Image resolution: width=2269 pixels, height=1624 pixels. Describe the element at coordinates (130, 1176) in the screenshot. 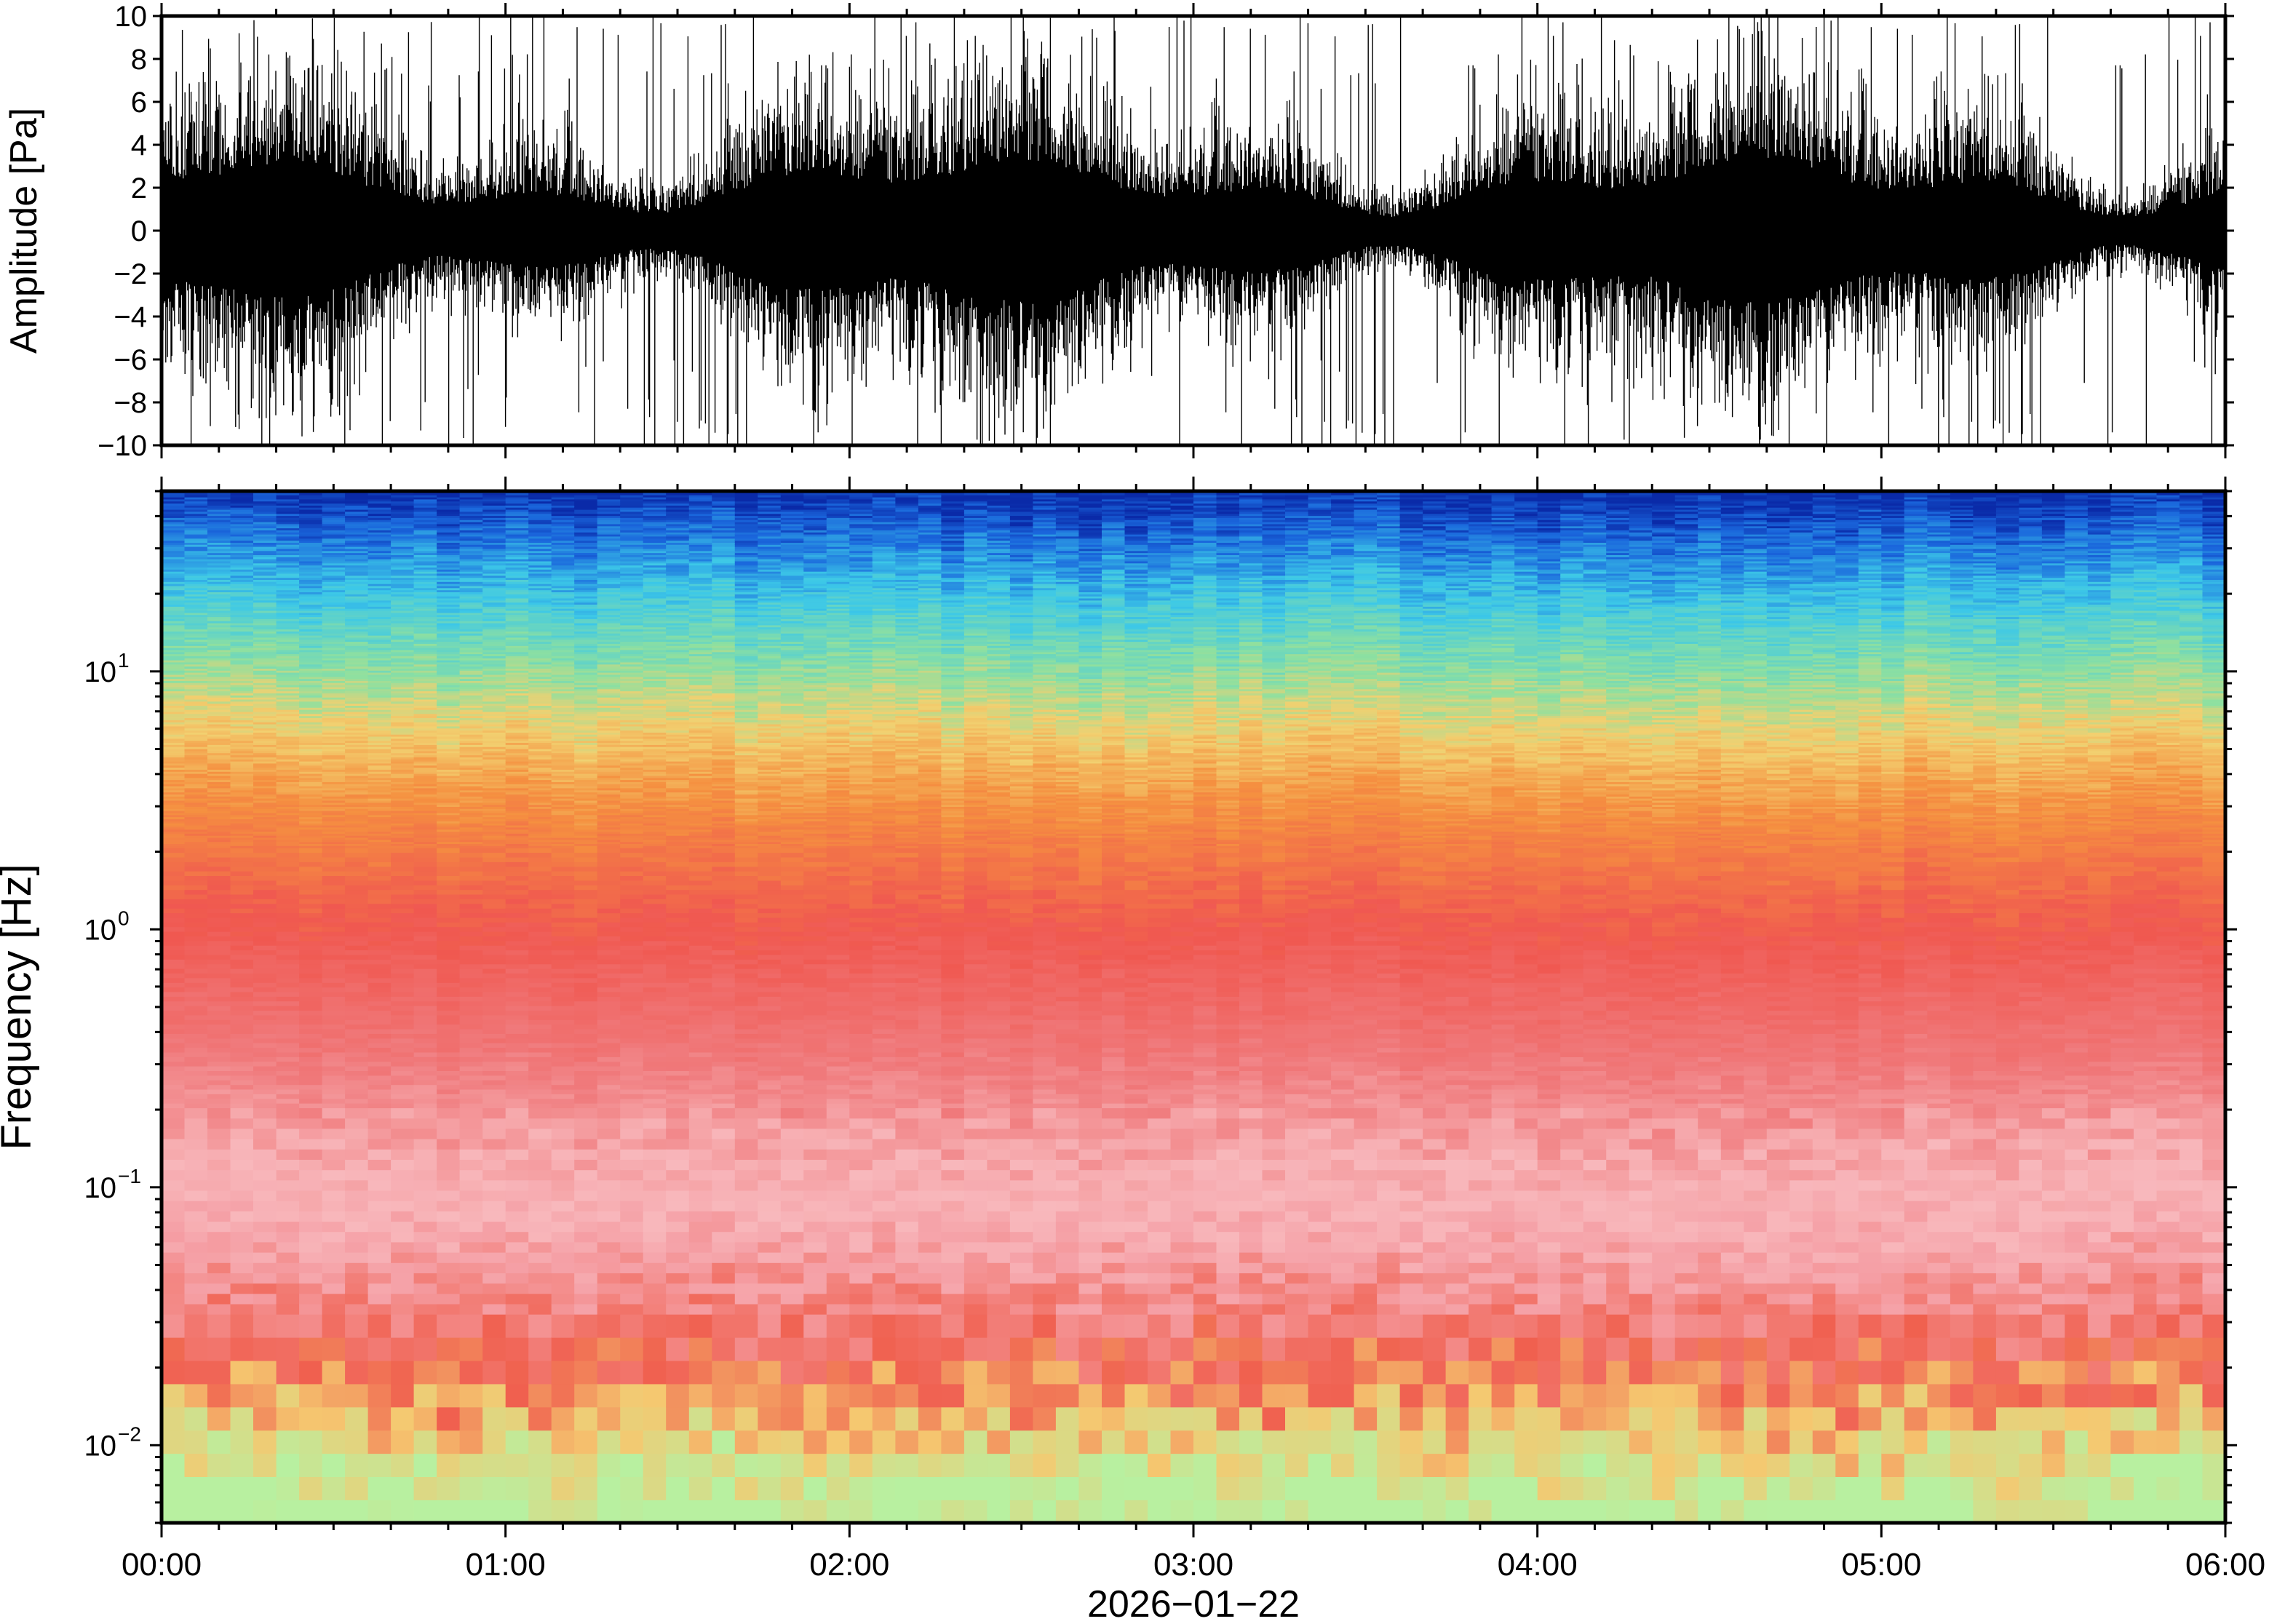

I see `spectrogram-y-tick-exponent: −1` at that location.